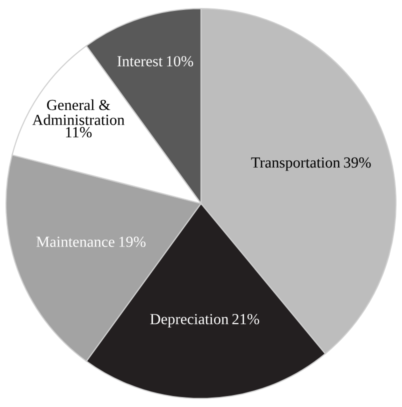 Image resolution: width=402 pixels, height=407 pixels. What do you see at coordinates (180, 61) in the screenshot?
I see `data-label: 10%` at bounding box center [180, 61].